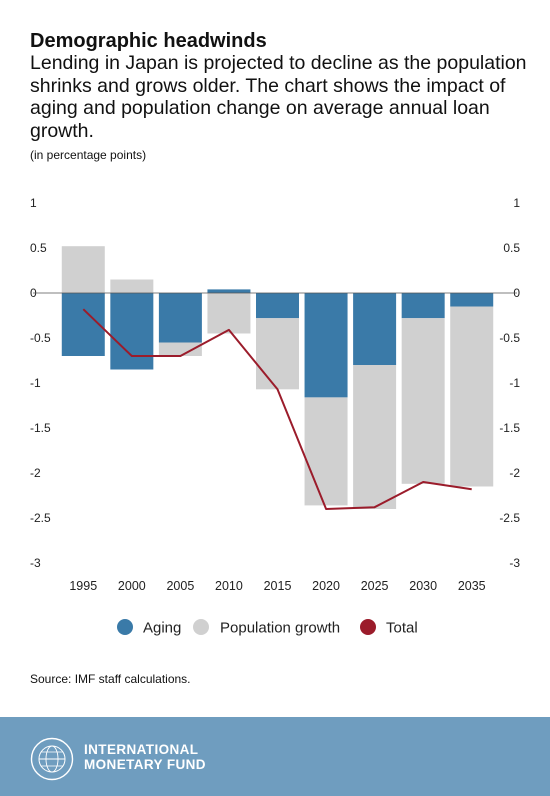 The image size is (550, 796). I want to click on y-tick-label-left: -0.5, so click(40, 338).